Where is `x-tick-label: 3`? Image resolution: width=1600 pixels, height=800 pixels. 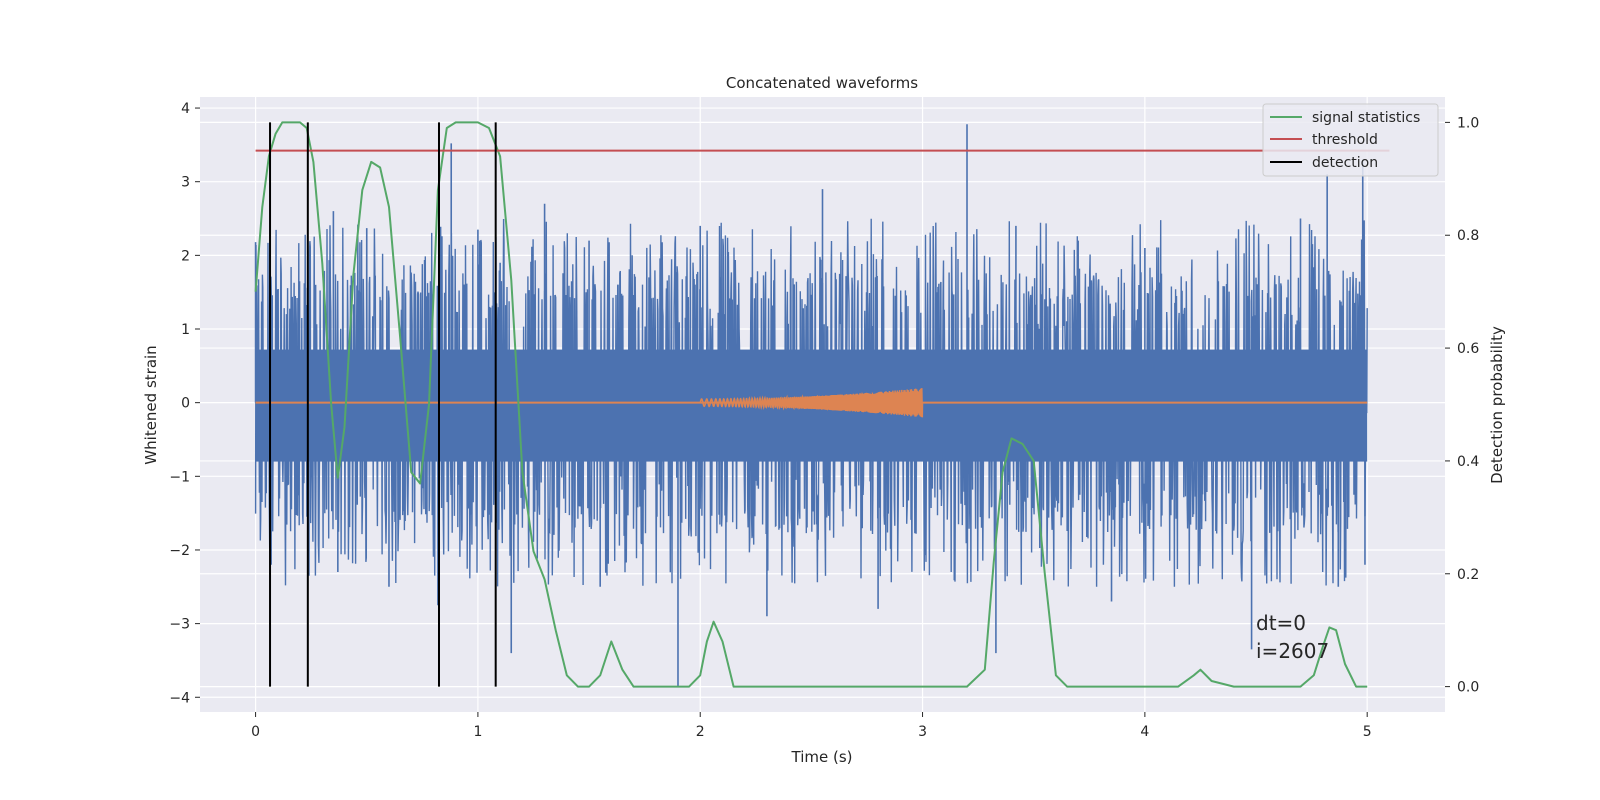 x-tick-label: 3 is located at coordinates (922, 732).